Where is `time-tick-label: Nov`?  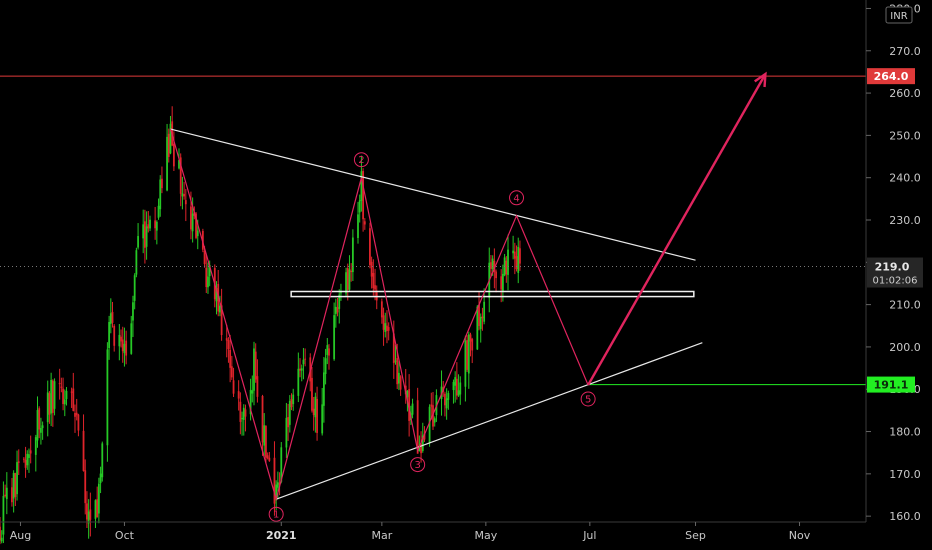 time-tick-label: Nov is located at coordinates (800, 535).